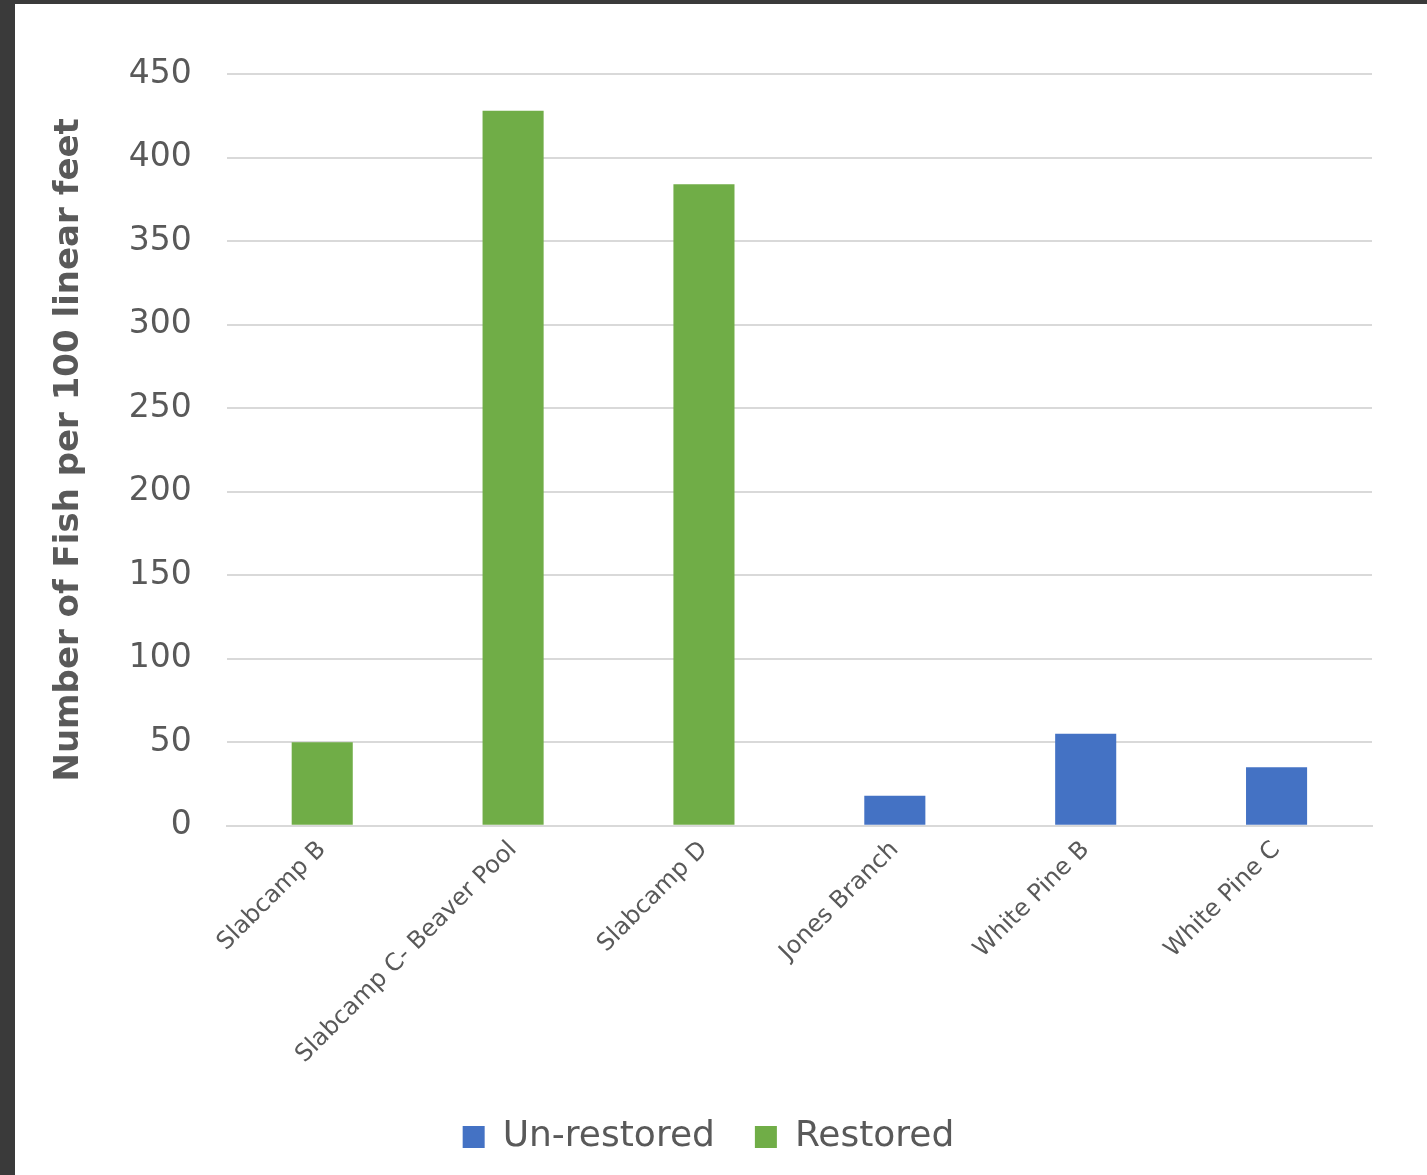  I want to click on y-tick-label: 100, so click(160, 656).